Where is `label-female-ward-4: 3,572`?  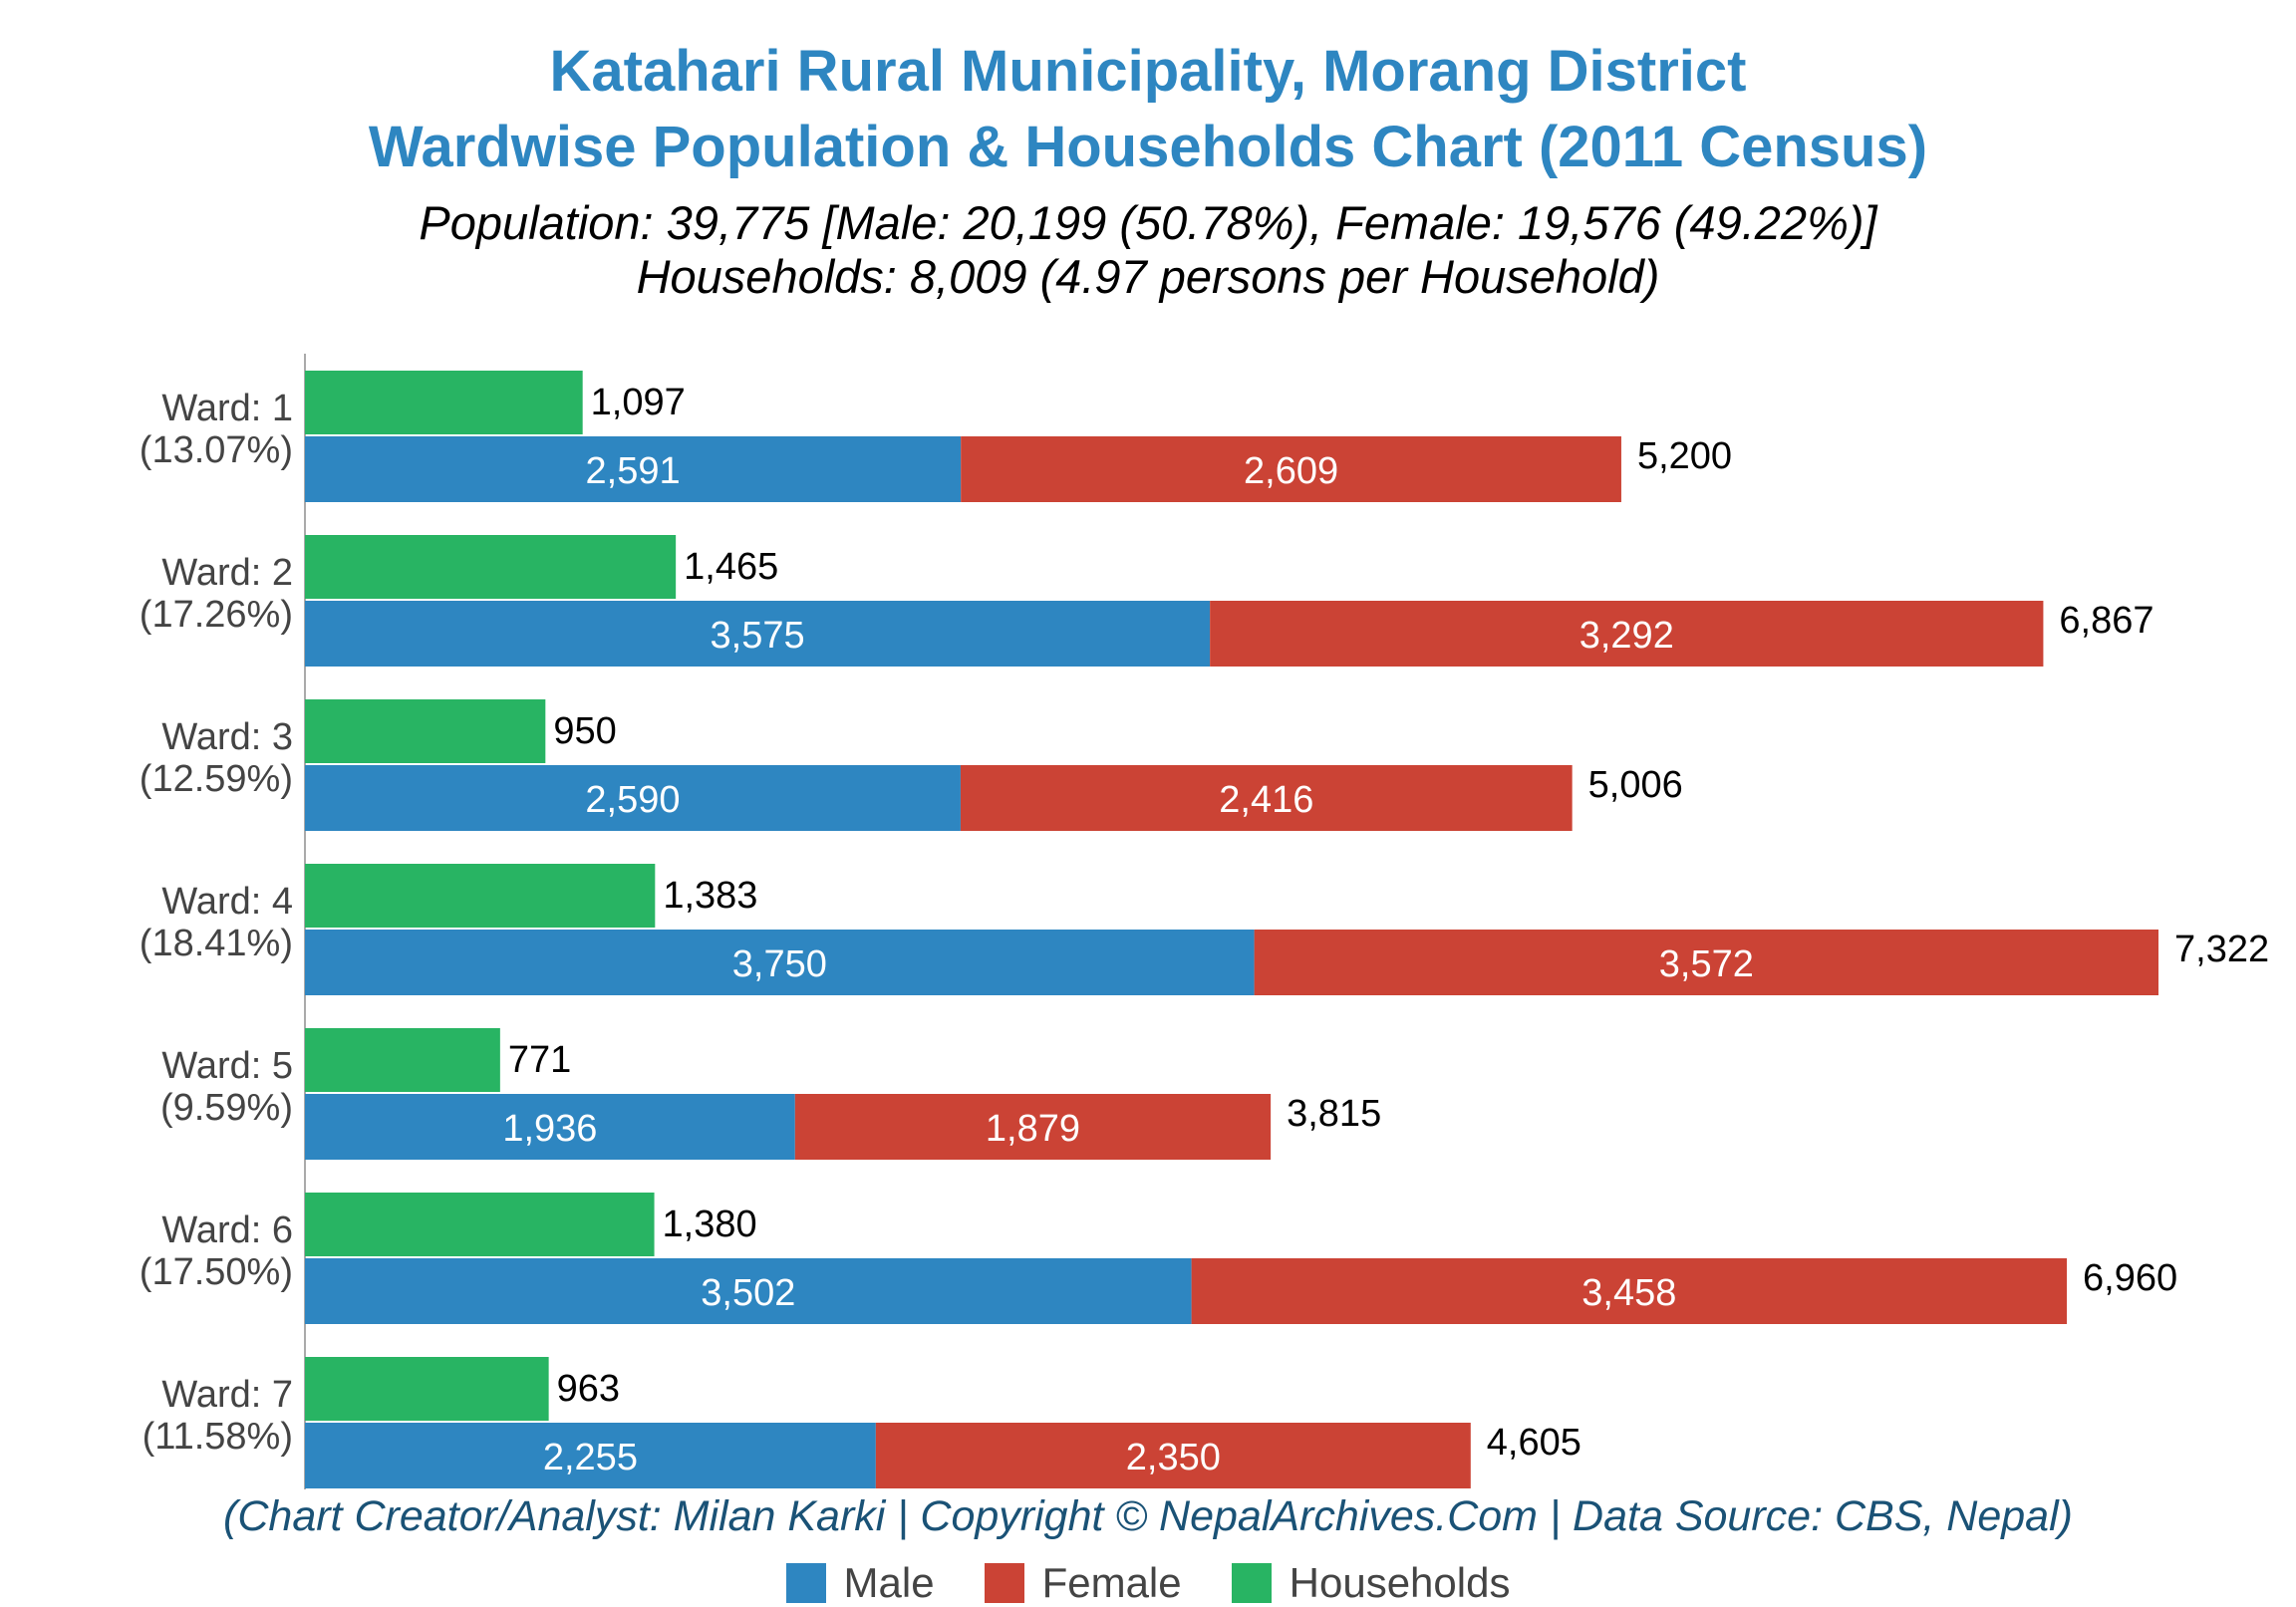
label-female-ward-4: 3,572 is located at coordinates (1706, 964).